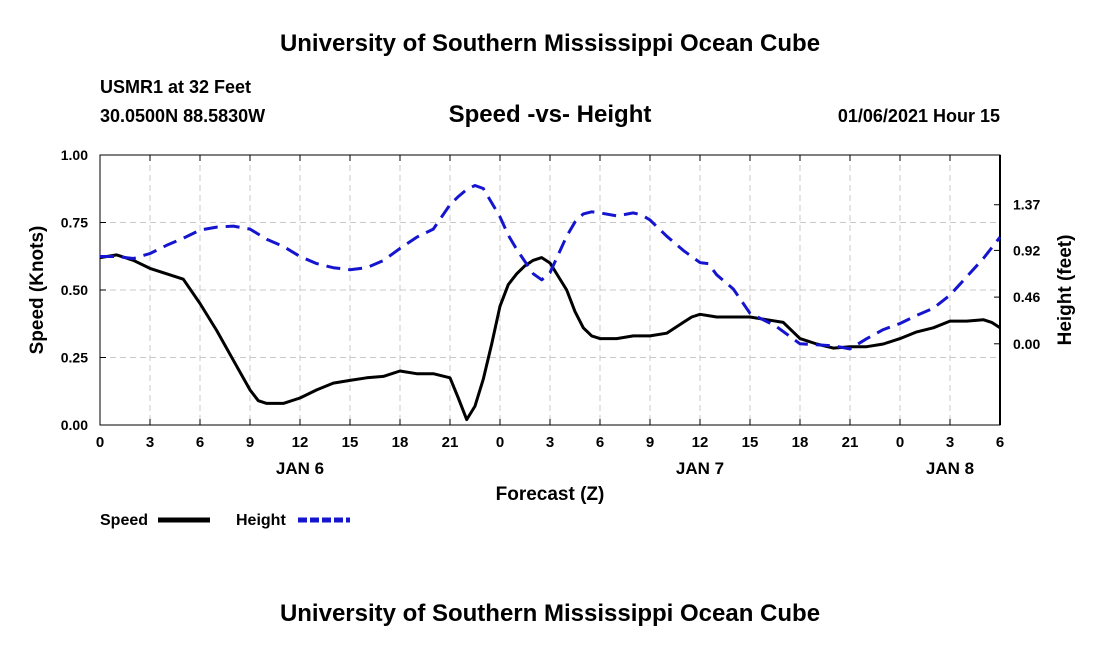 The height and width of the screenshot is (650, 1100). Describe the element at coordinates (550, 494) in the screenshot. I see `x-axis-label: Forecast (Z)` at that location.